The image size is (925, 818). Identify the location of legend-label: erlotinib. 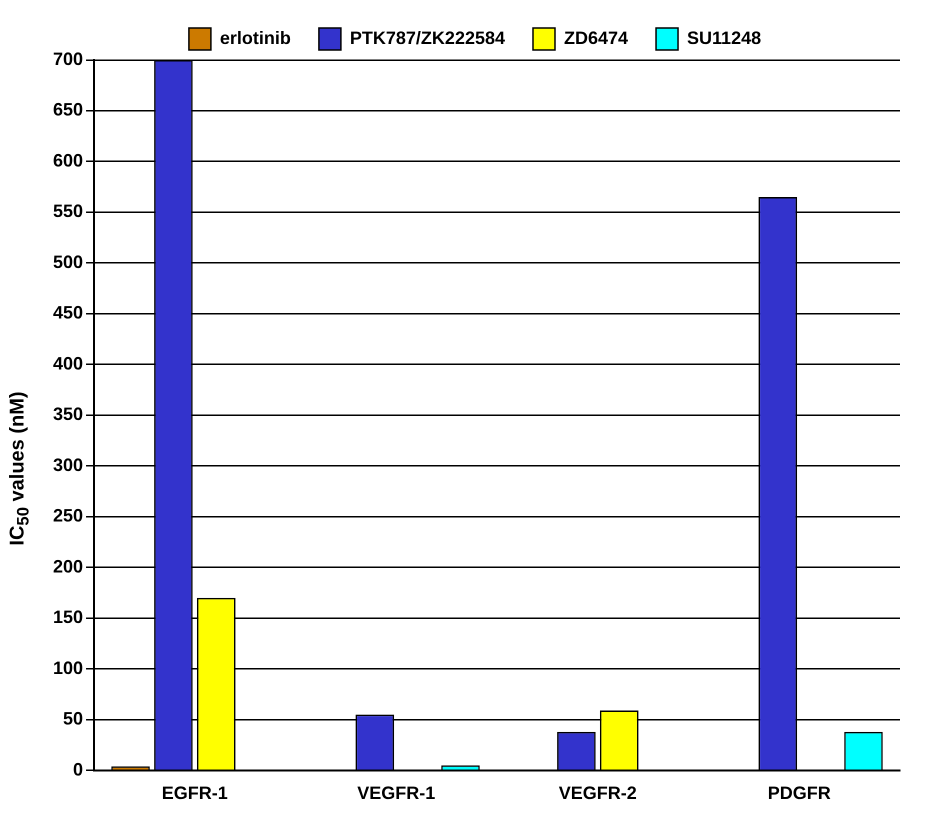
(255, 38).